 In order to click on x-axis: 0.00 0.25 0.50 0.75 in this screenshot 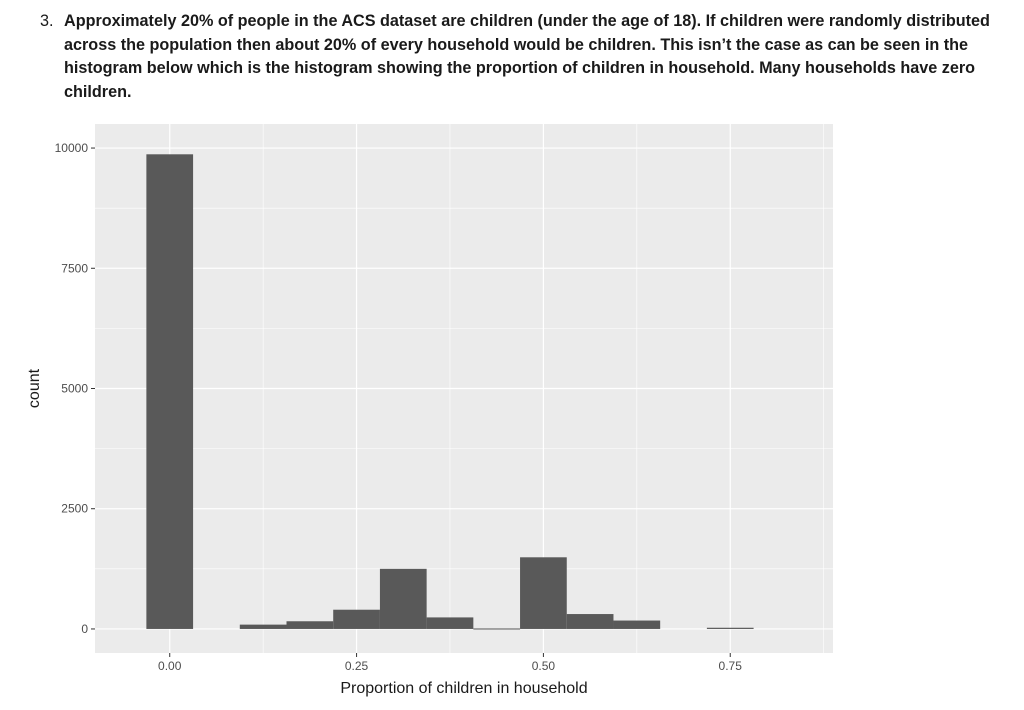, I will do `click(450, 663)`.